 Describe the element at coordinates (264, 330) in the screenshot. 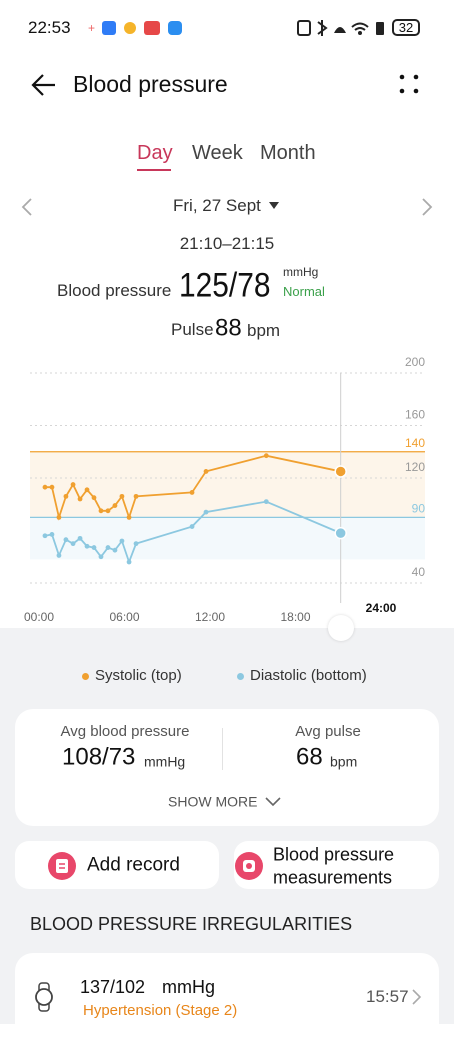

I see `pulse-unit: bpm` at that location.